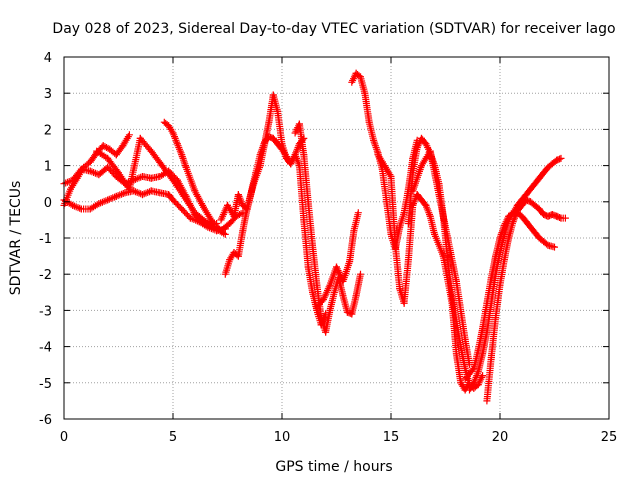  Describe the element at coordinates (500, 437) in the screenshot. I see `x-tick-label: 20` at that location.